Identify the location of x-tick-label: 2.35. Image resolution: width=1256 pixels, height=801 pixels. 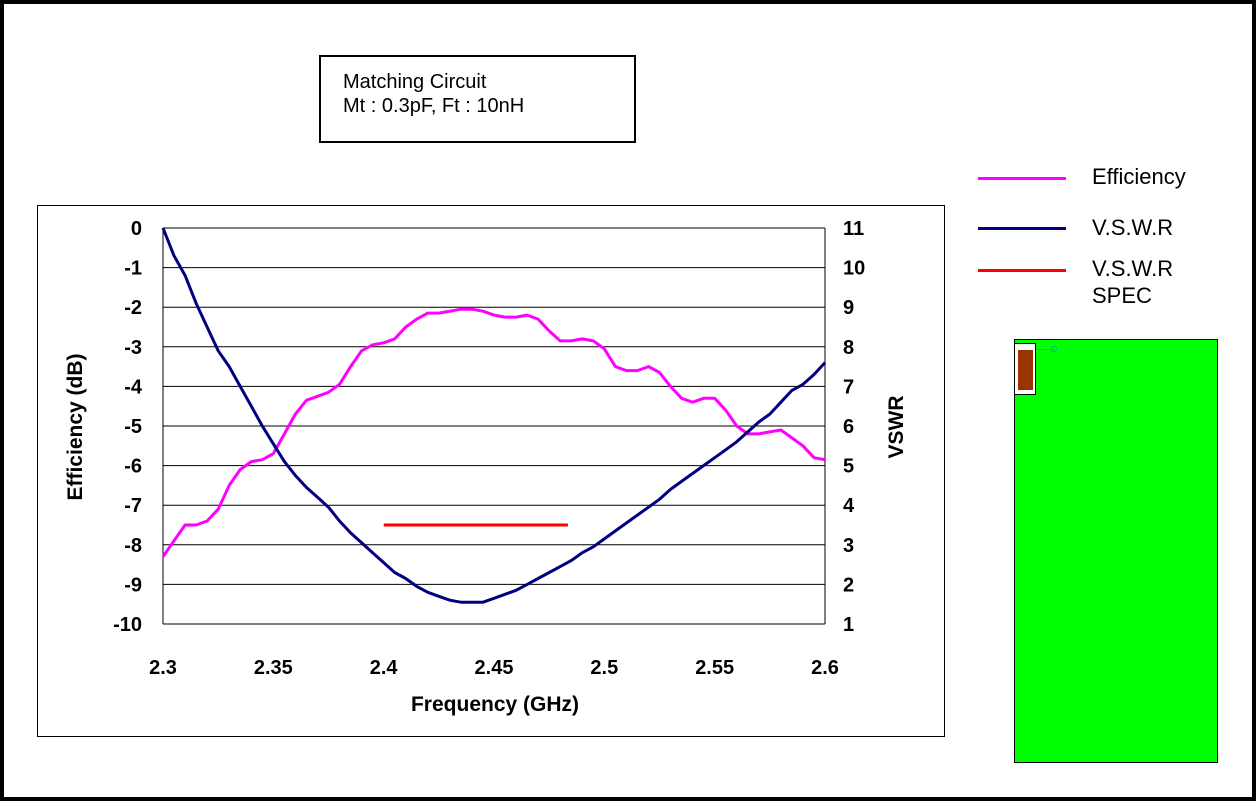
(273, 668).